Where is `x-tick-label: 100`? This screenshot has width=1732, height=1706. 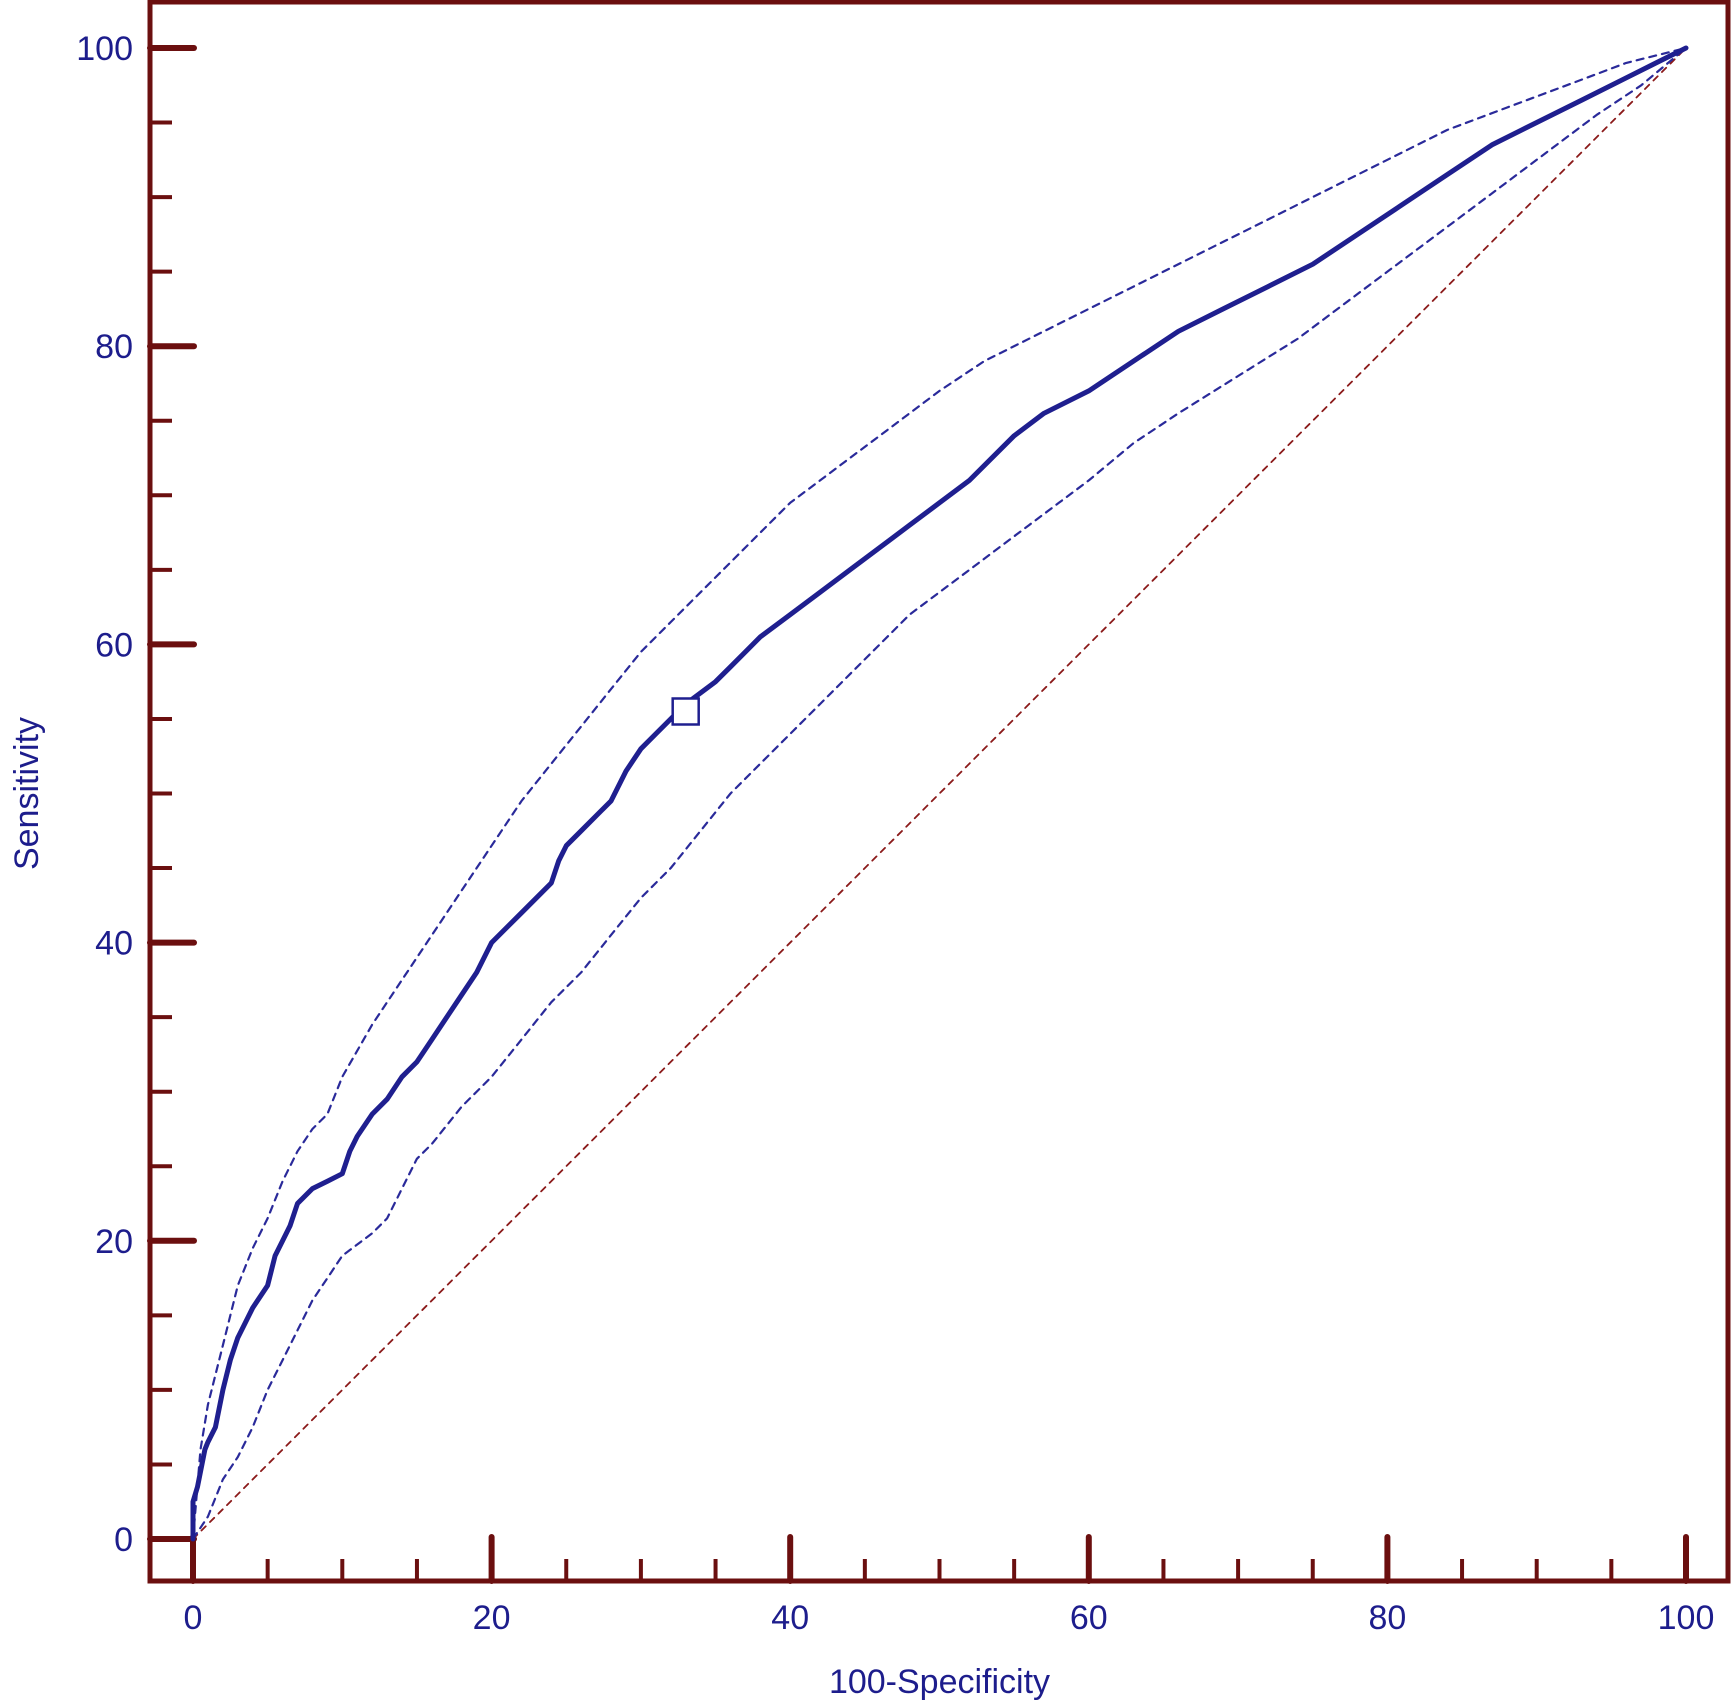
x-tick-label: 100 is located at coordinates (1686, 1618).